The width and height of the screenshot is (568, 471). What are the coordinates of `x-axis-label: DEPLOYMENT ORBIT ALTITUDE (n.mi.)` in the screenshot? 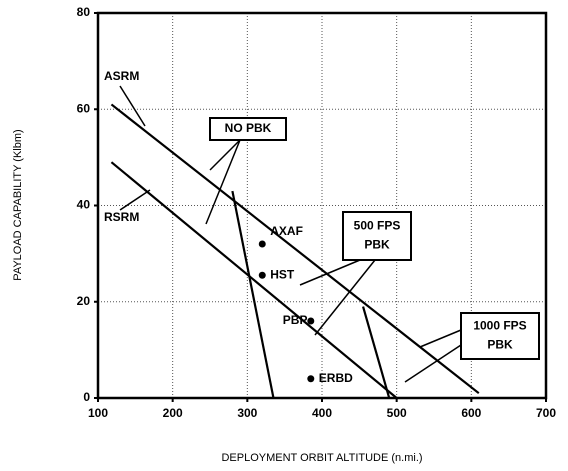 It's located at (321, 458).